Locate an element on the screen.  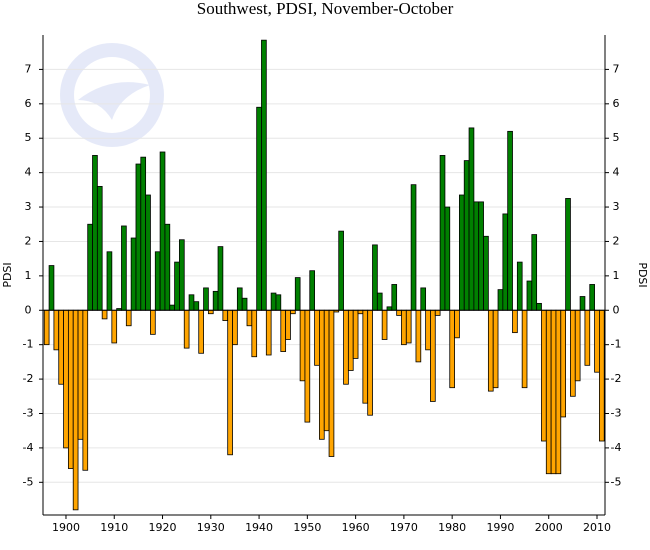
y-tick-label: -2 is located at coordinates (28, 378).